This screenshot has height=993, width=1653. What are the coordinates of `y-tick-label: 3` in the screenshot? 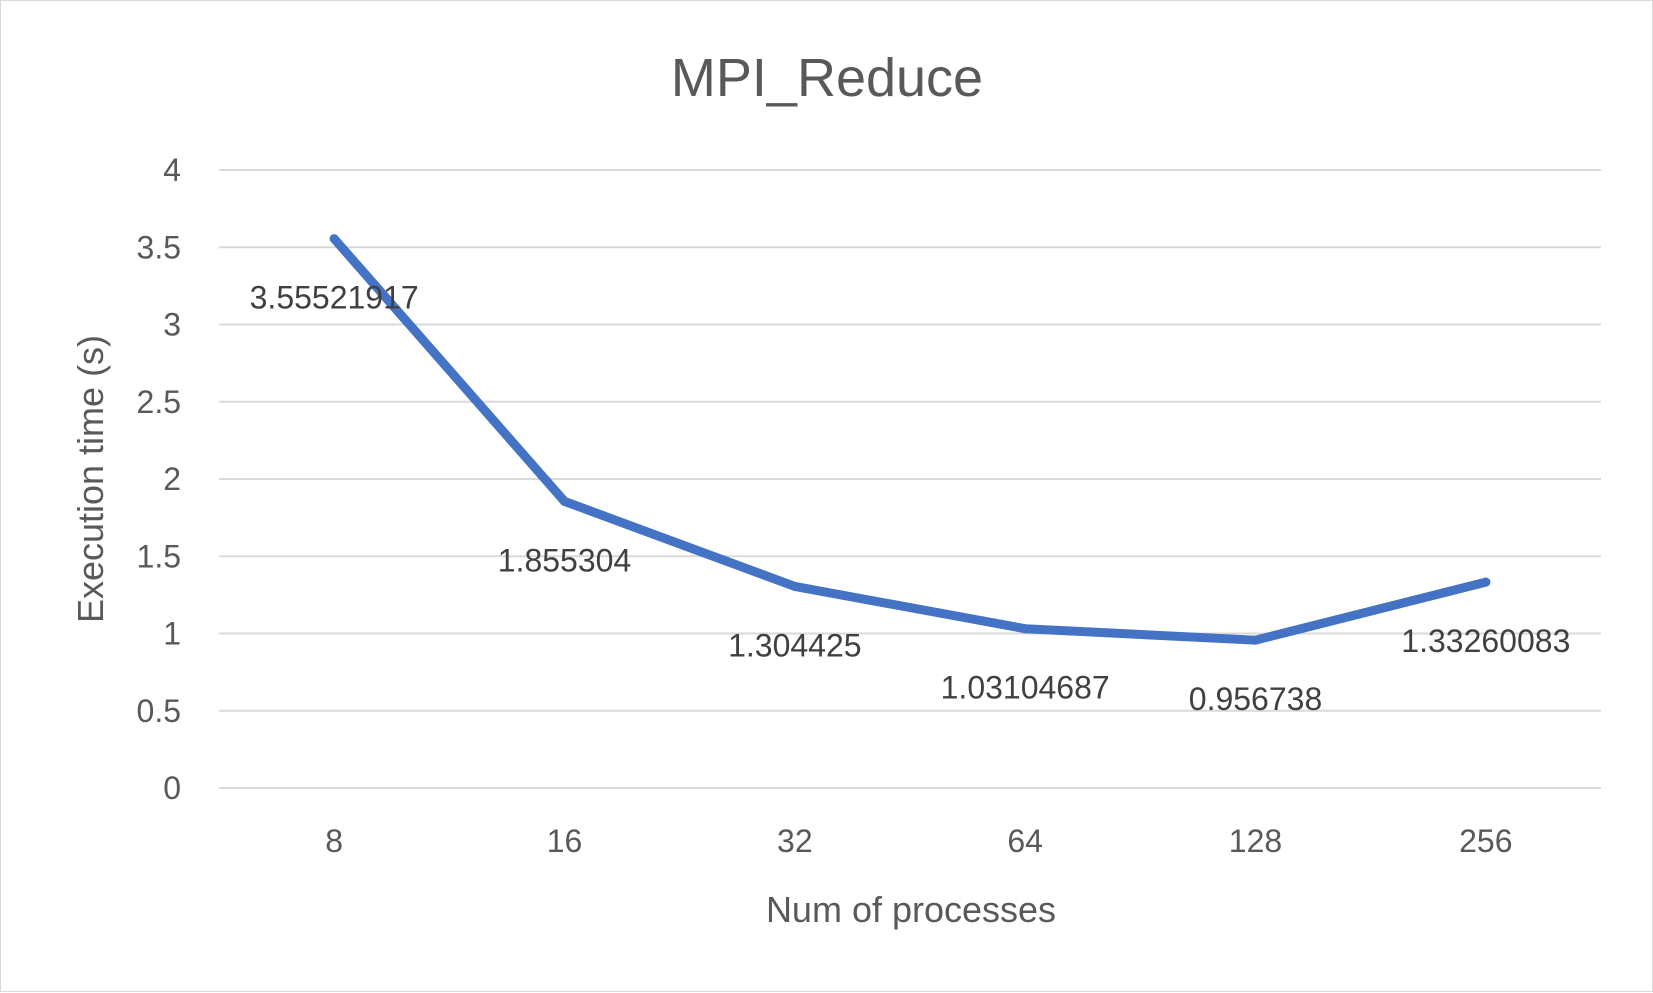 It's located at (172, 325).